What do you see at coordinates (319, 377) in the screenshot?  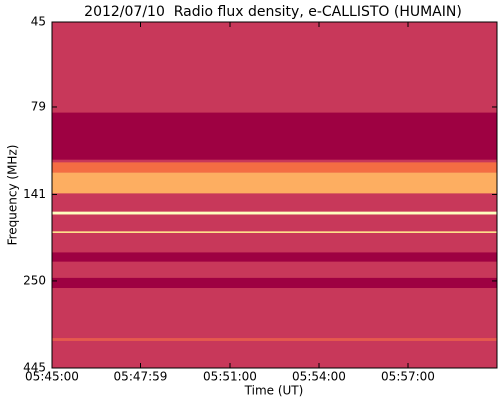 I see `x-tick-label: 05:54:00` at bounding box center [319, 377].